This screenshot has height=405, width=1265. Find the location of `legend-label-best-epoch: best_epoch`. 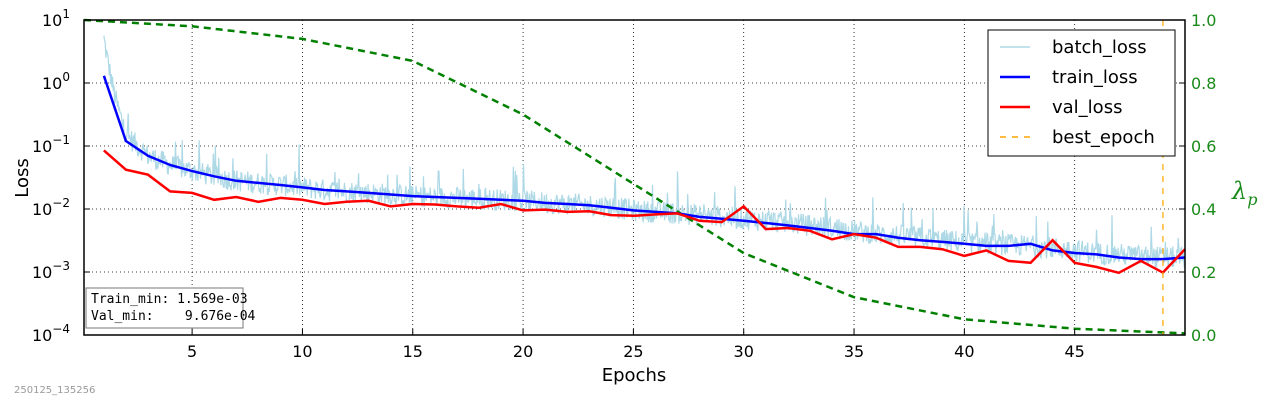

legend-label-best-epoch: best_epoch is located at coordinates (1103, 137).